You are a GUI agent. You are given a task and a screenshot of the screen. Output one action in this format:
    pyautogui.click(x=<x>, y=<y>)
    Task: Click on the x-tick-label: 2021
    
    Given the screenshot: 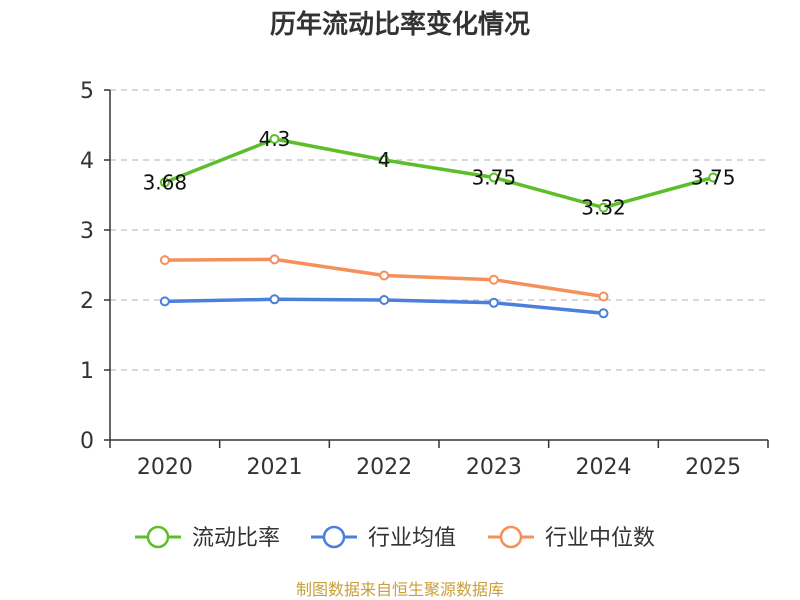 What is the action you would take?
    pyautogui.click(x=275, y=467)
    